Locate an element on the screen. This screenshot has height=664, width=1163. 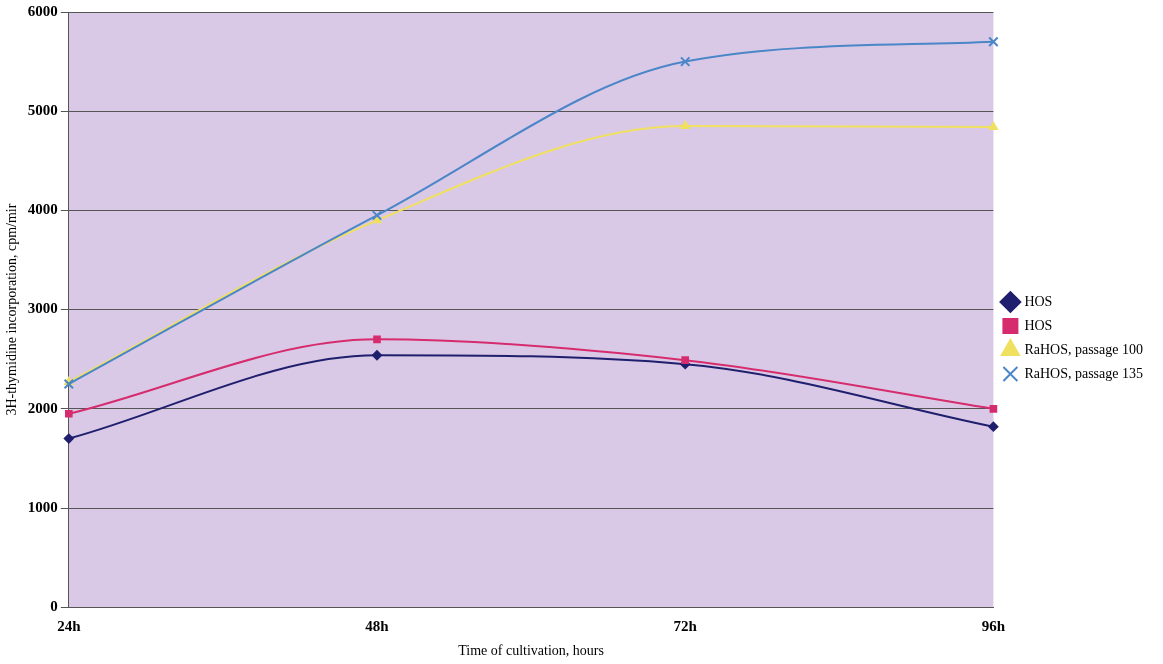
legend-label: RaHOS, passage 100 is located at coordinates (1084, 349).